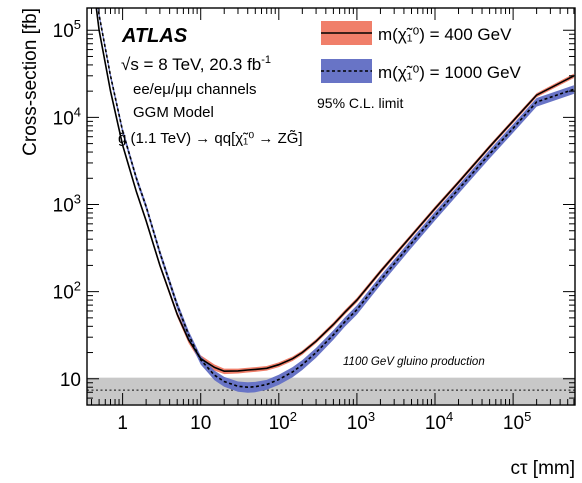 Image resolution: width=582 pixels, height=483 pixels. What do you see at coordinates (266, 60) in the screenshot?
I see `energy-superscript: -1` at bounding box center [266, 60].